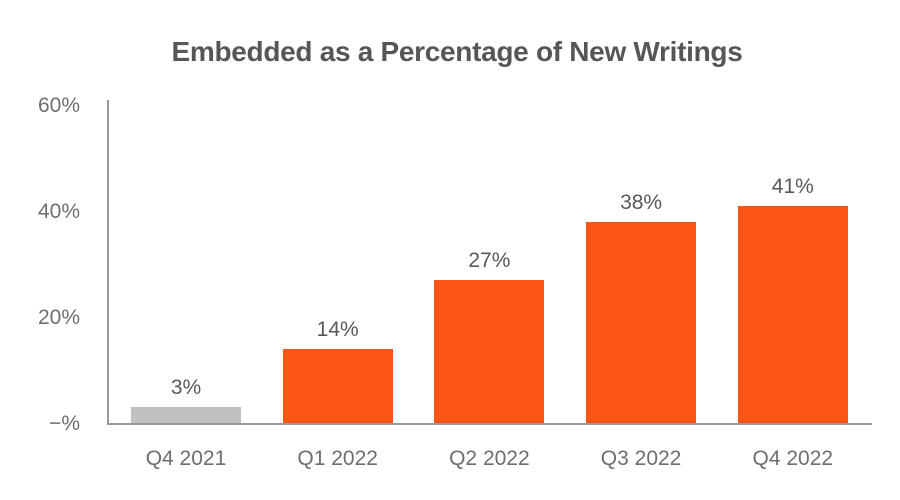 The width and height of the screenshot is (900, 500). What do you see at coordinates (489, 260) in the screenshot?
I see `bar-value-label: 27%` at bounding box center [489, 260].